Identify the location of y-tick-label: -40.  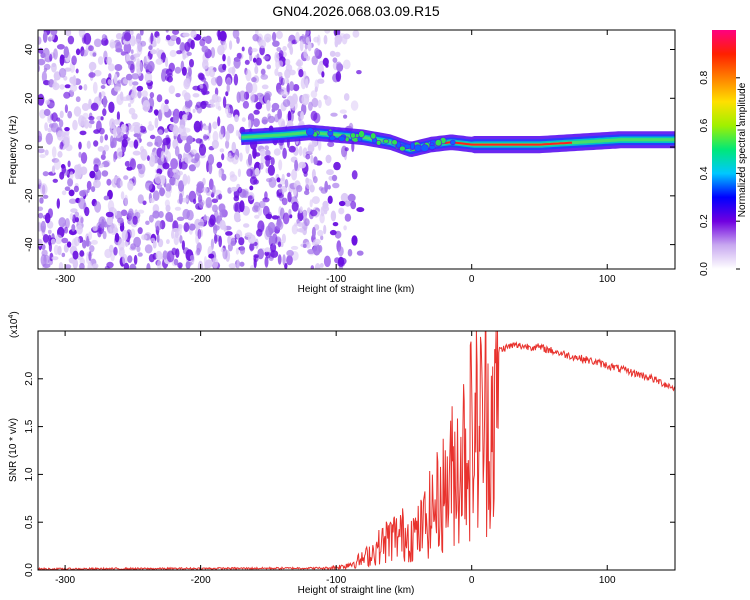
(29, 244).